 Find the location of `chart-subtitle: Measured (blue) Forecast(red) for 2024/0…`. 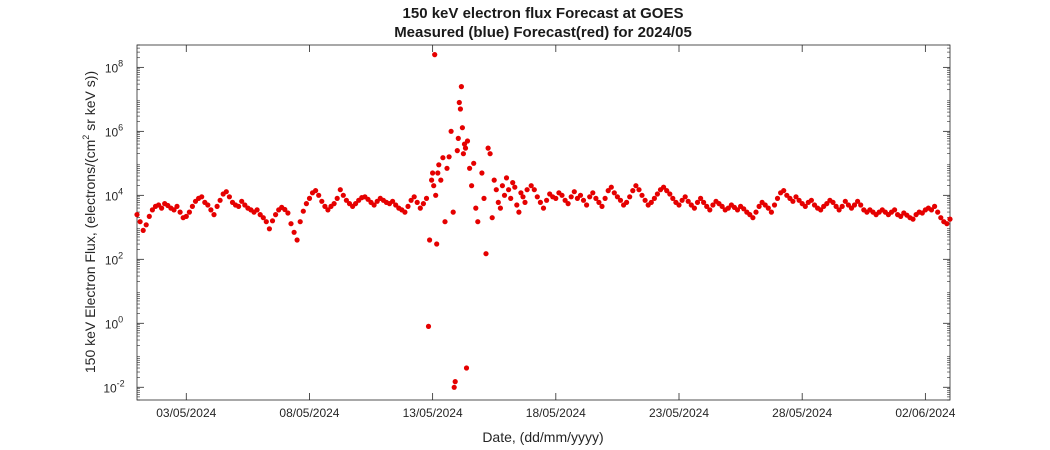

chart-subtitle: Measured (blue) Forecast(red) for 2024/0… is located at coordinates (543, 32).